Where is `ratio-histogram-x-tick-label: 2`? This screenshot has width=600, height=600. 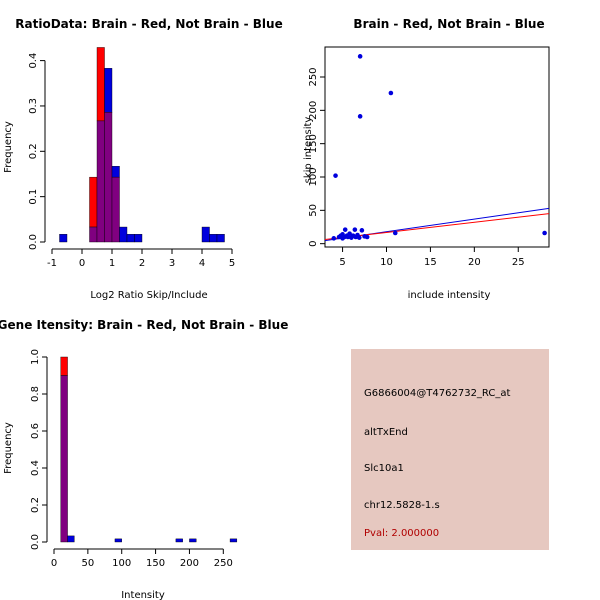 ratio-histogram-x-tick-label: 2 is located at coordinates (142, 263).